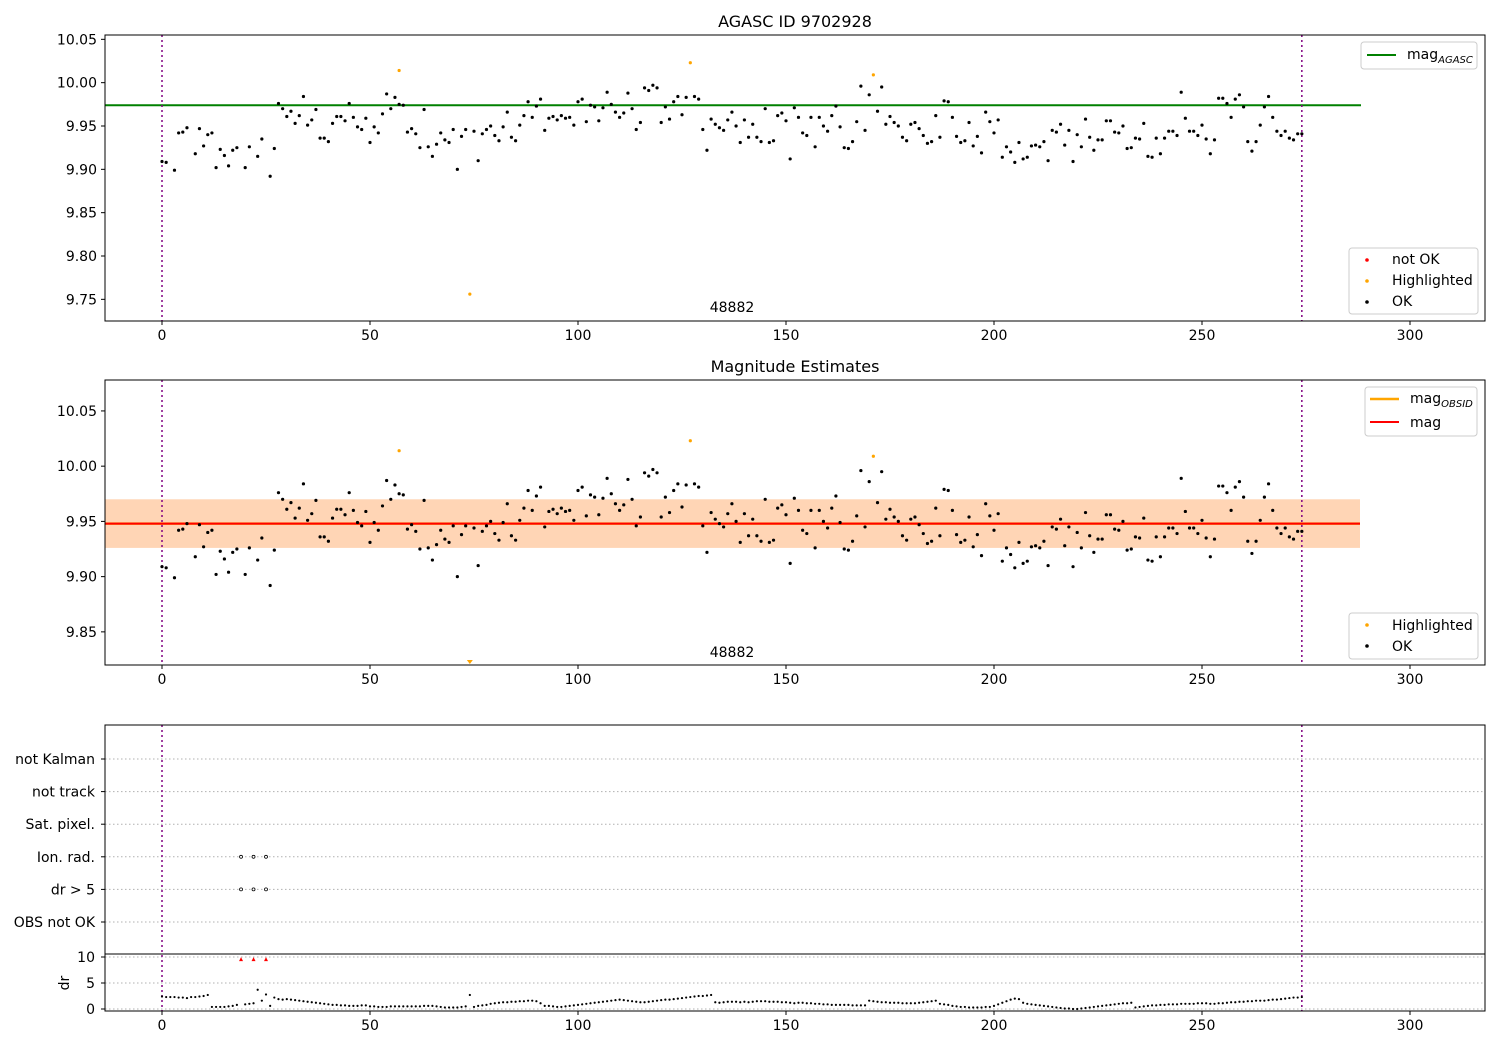  I want to click on mag-xtick-label: 250, so click(1202, 680).